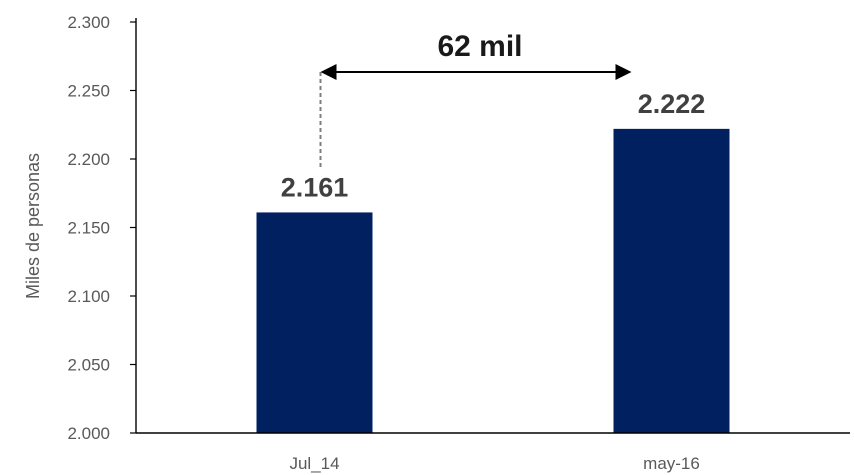 The height and width of the screenshot is (475, 854). Describe the element at coordinates (314, 463) in the screenshot. I see `x-tick-label: Jul_14` at that location.